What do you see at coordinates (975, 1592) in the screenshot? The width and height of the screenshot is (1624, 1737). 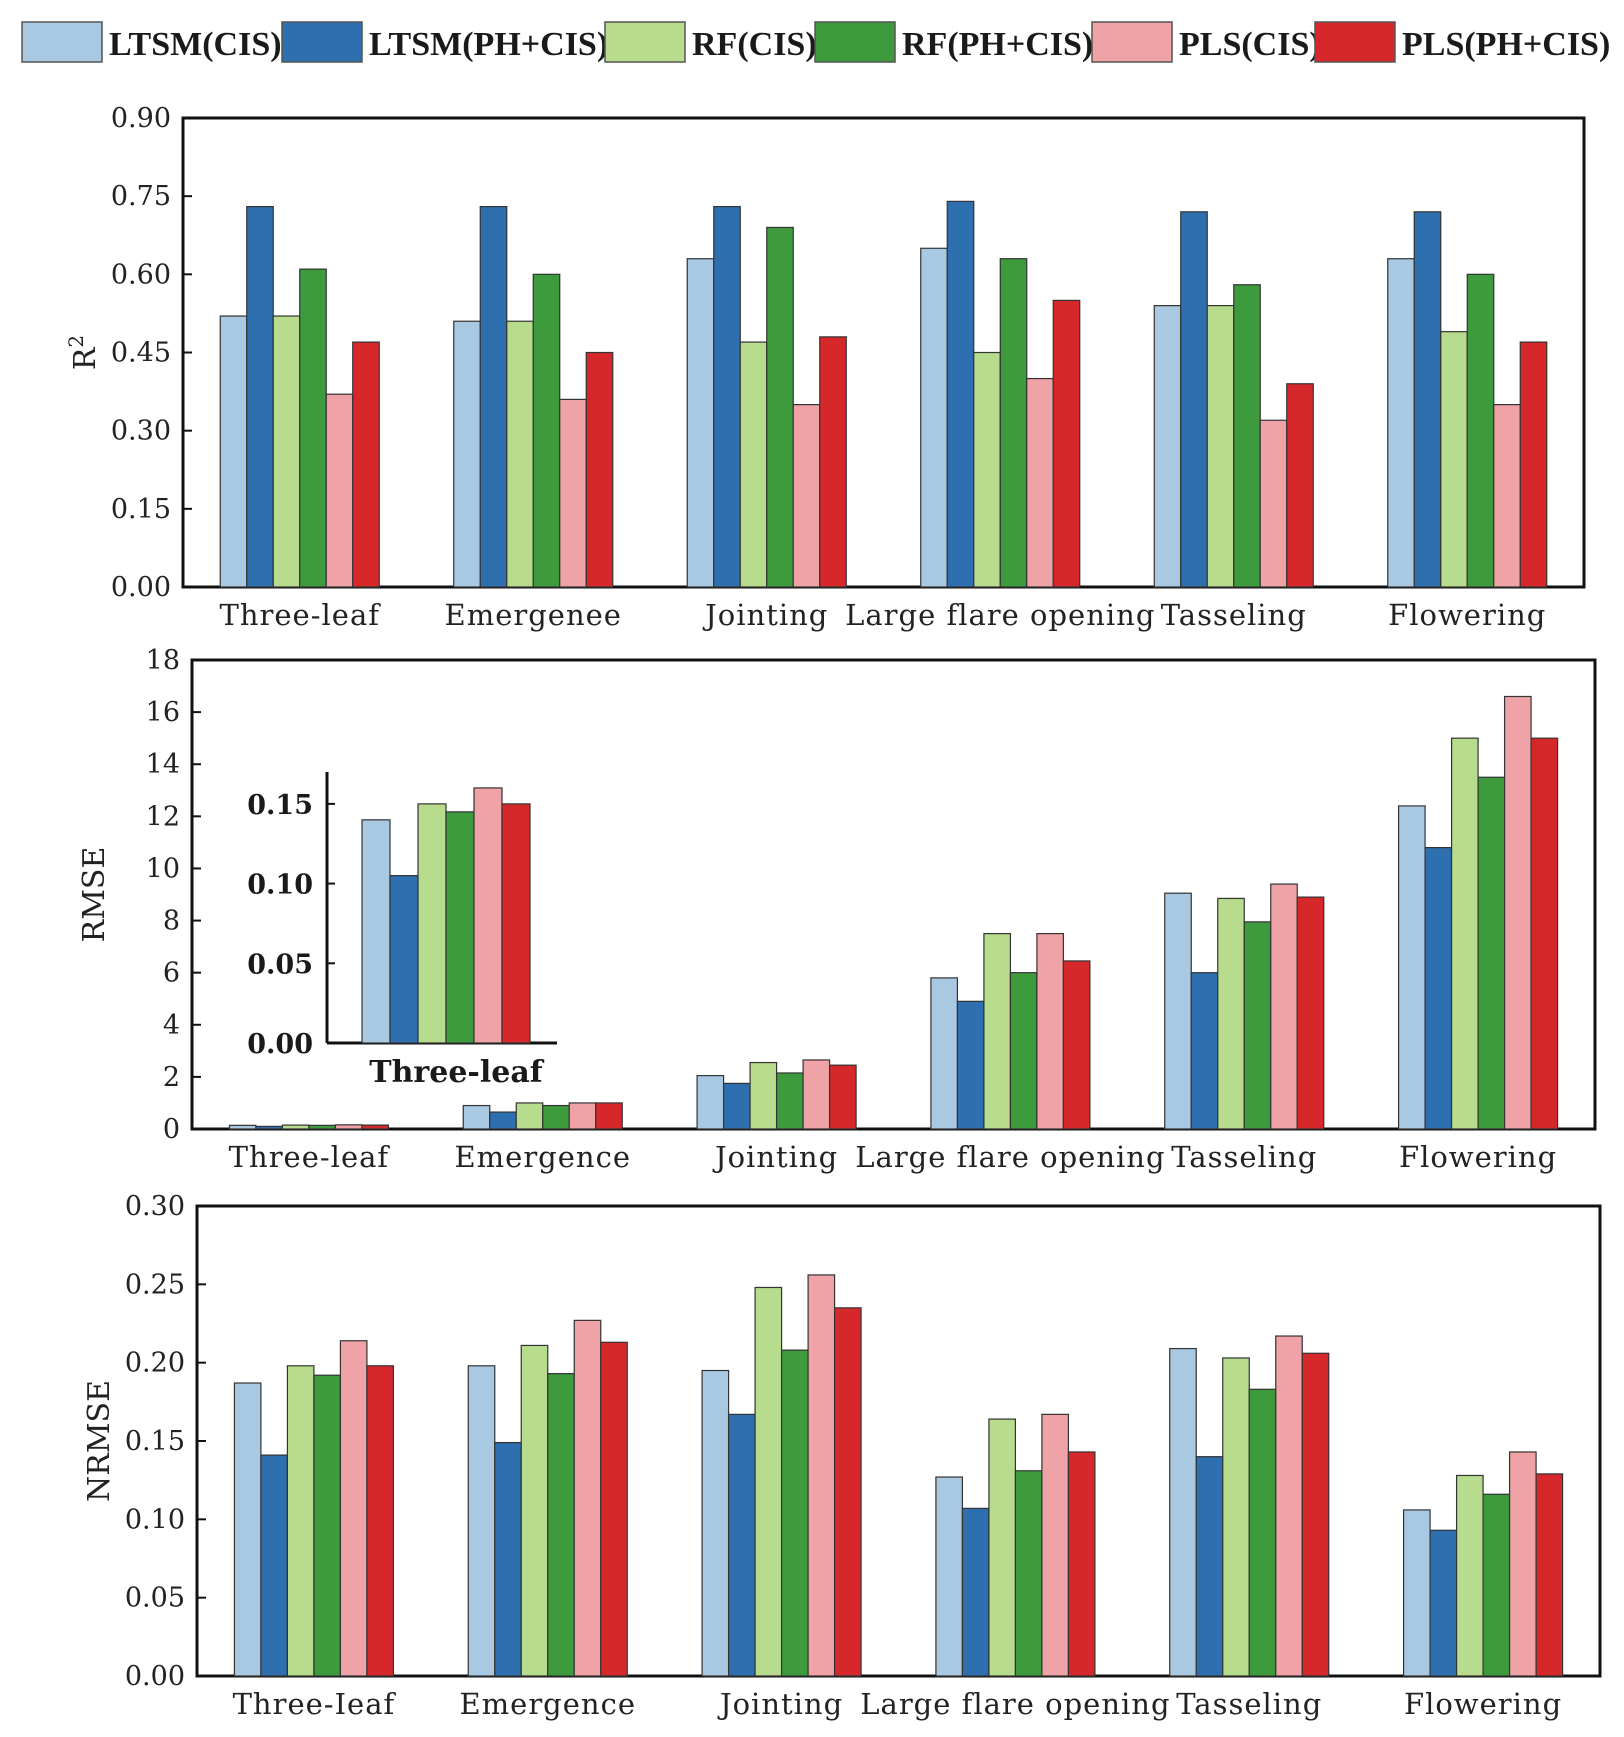 I see `nrmse-bar-large-flare-opening-ltsm-ph-cis` at bounding box center [975, 1592].